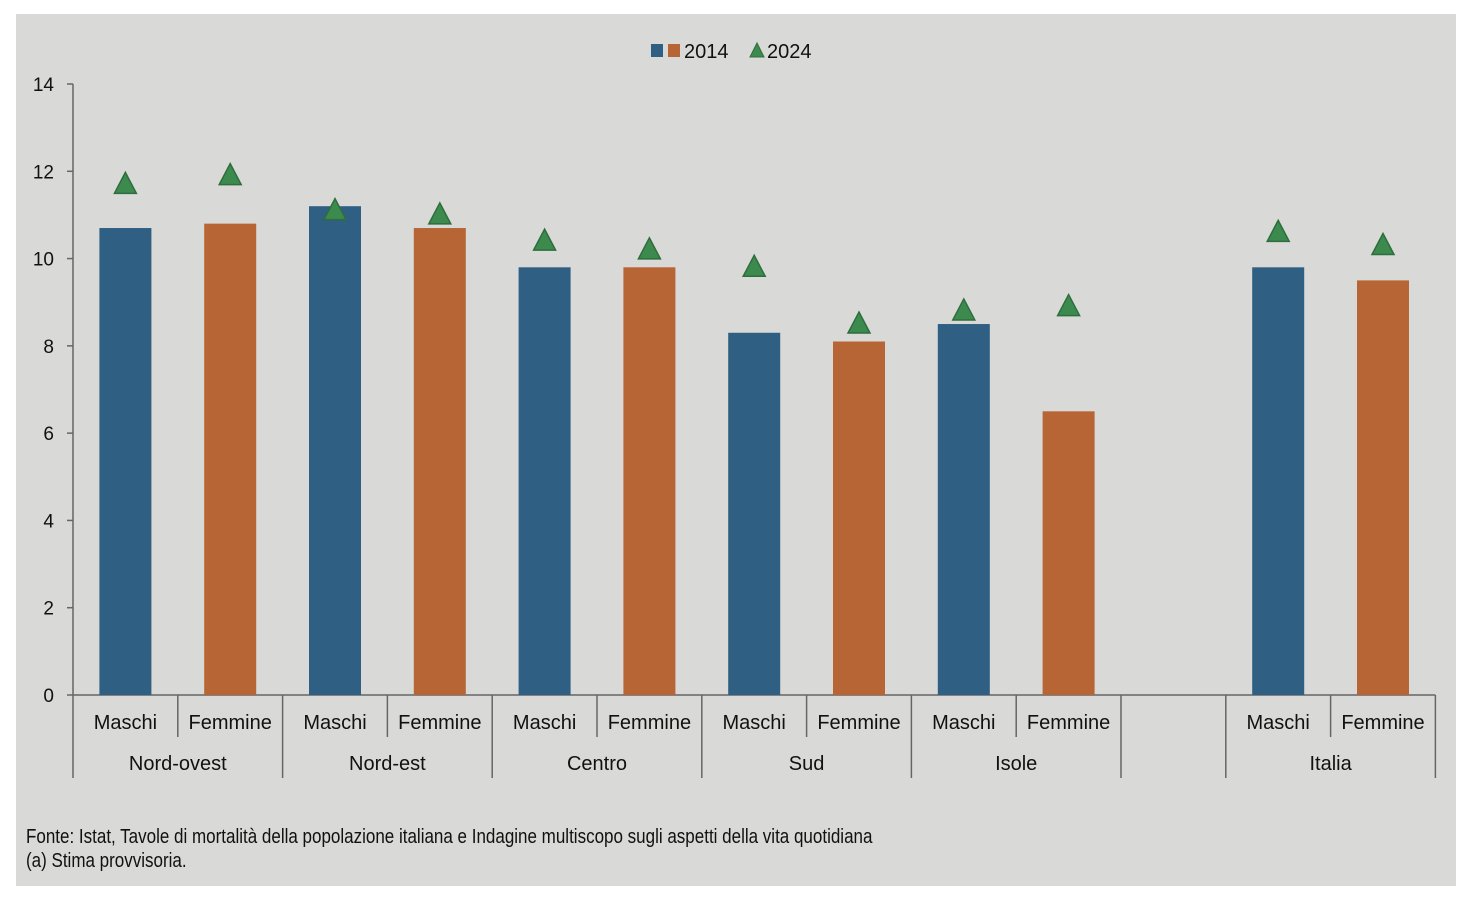  I want to click on legend-marker-2024, so click(757, 49).